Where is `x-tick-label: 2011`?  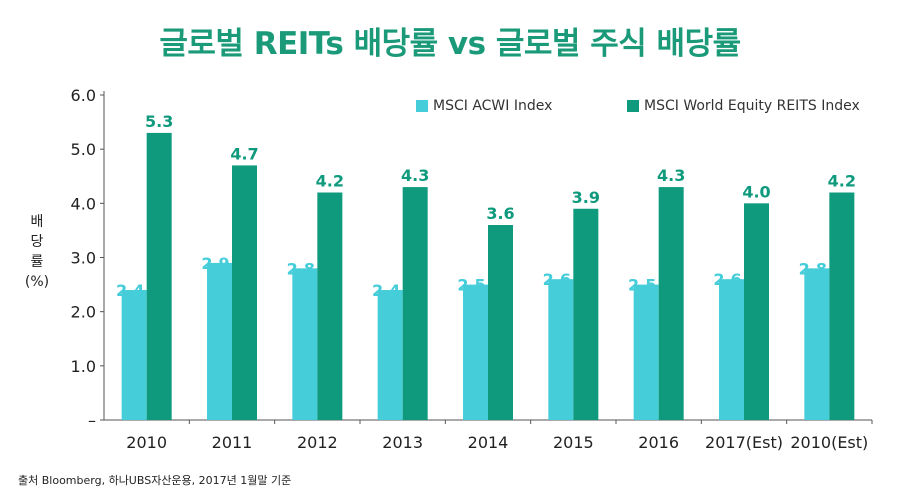
x-tick-label: 2011 is located at coordinates (232, 442).